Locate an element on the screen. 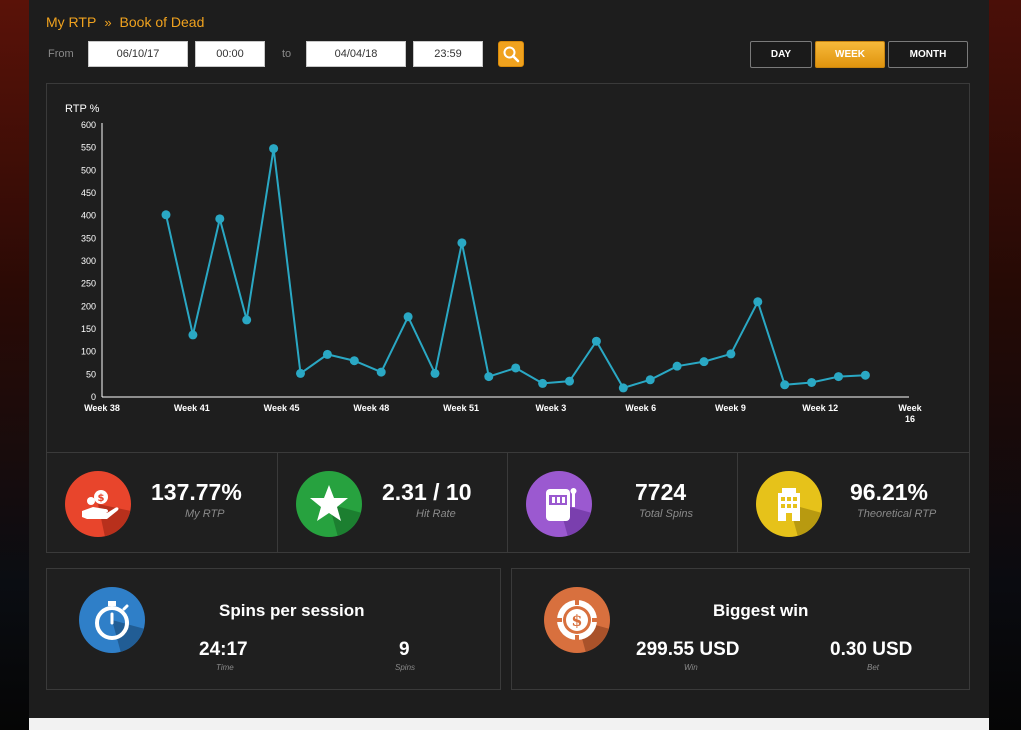 The image size is (1021, 730). biggest-win-title: Biggest win is located at coordinates (761, 610).